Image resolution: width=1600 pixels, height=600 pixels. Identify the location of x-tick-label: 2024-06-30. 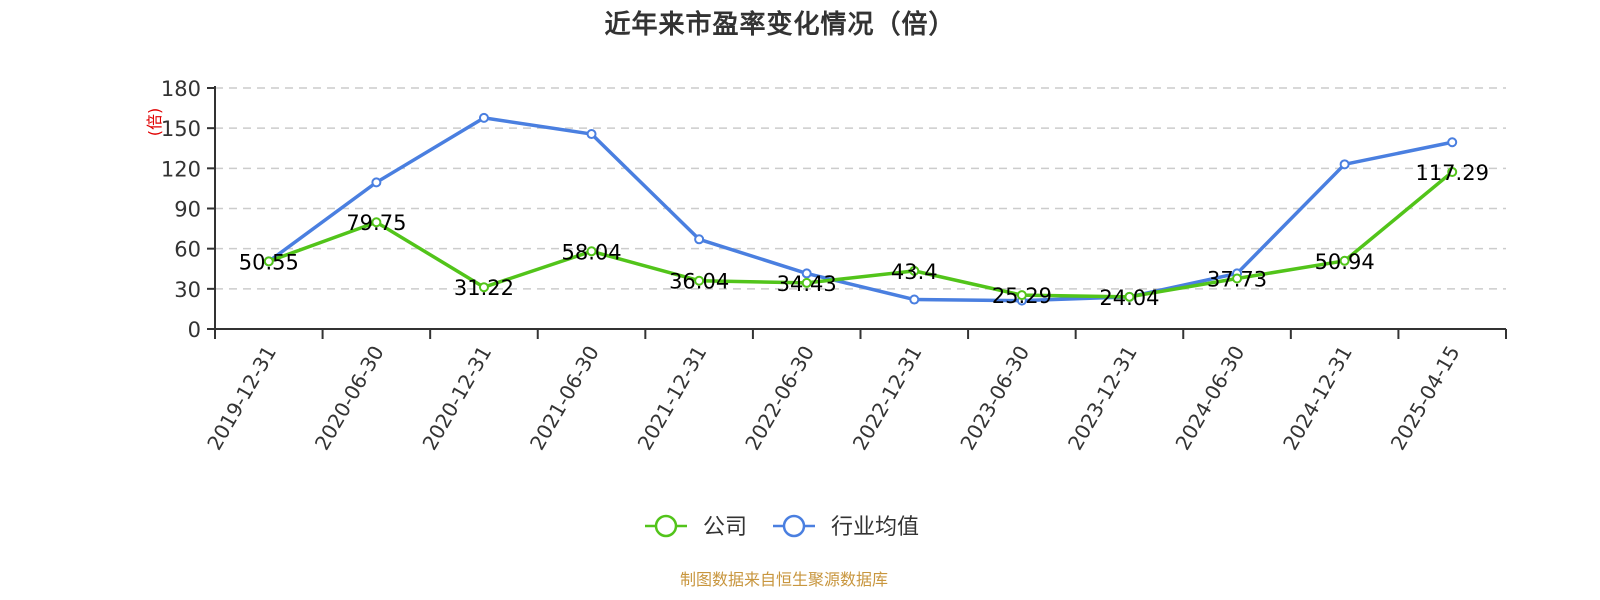
(1209, 398).